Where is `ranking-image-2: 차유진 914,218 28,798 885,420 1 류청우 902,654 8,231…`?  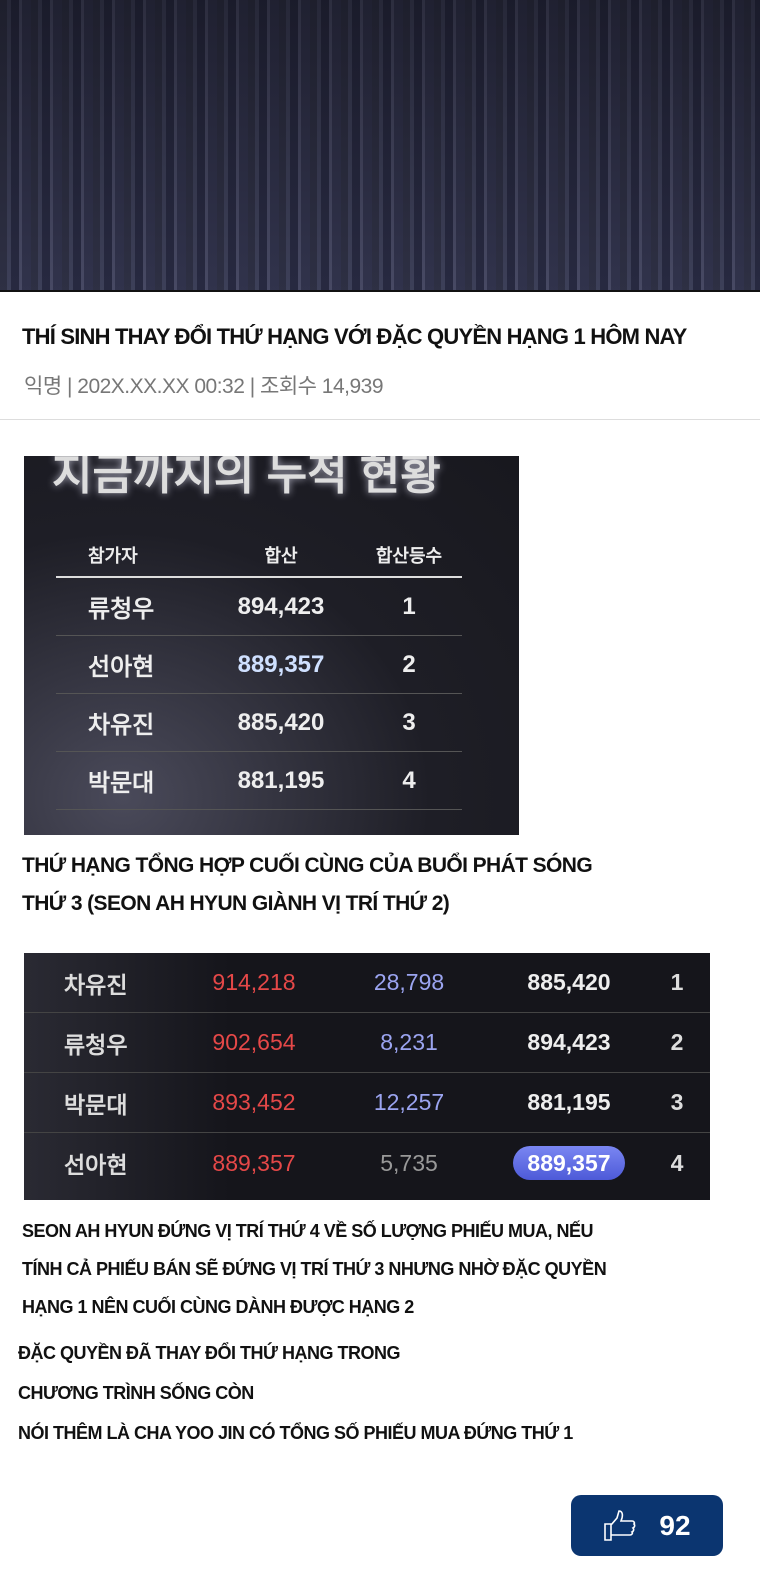
ranking-image-2: 차유진 914,218 28,798 885,420 1 류청우 902,654 8,231… is located at coordinates (367, 1076).